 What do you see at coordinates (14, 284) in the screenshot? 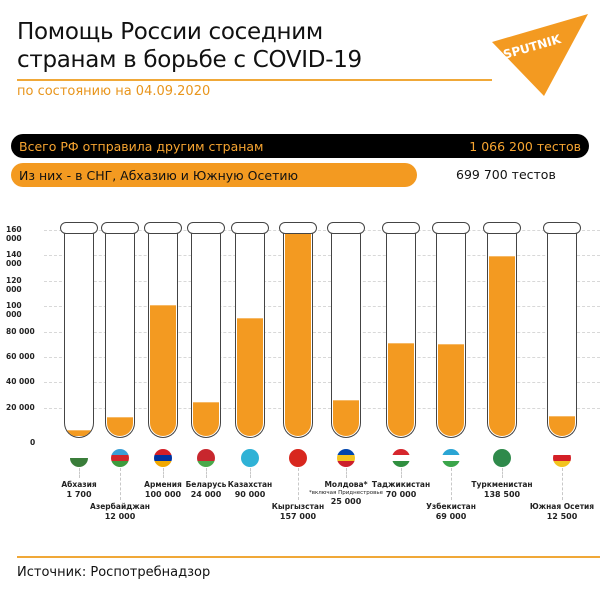
I see `y-tick-label: 120 000` at bounding box center [14, 284].